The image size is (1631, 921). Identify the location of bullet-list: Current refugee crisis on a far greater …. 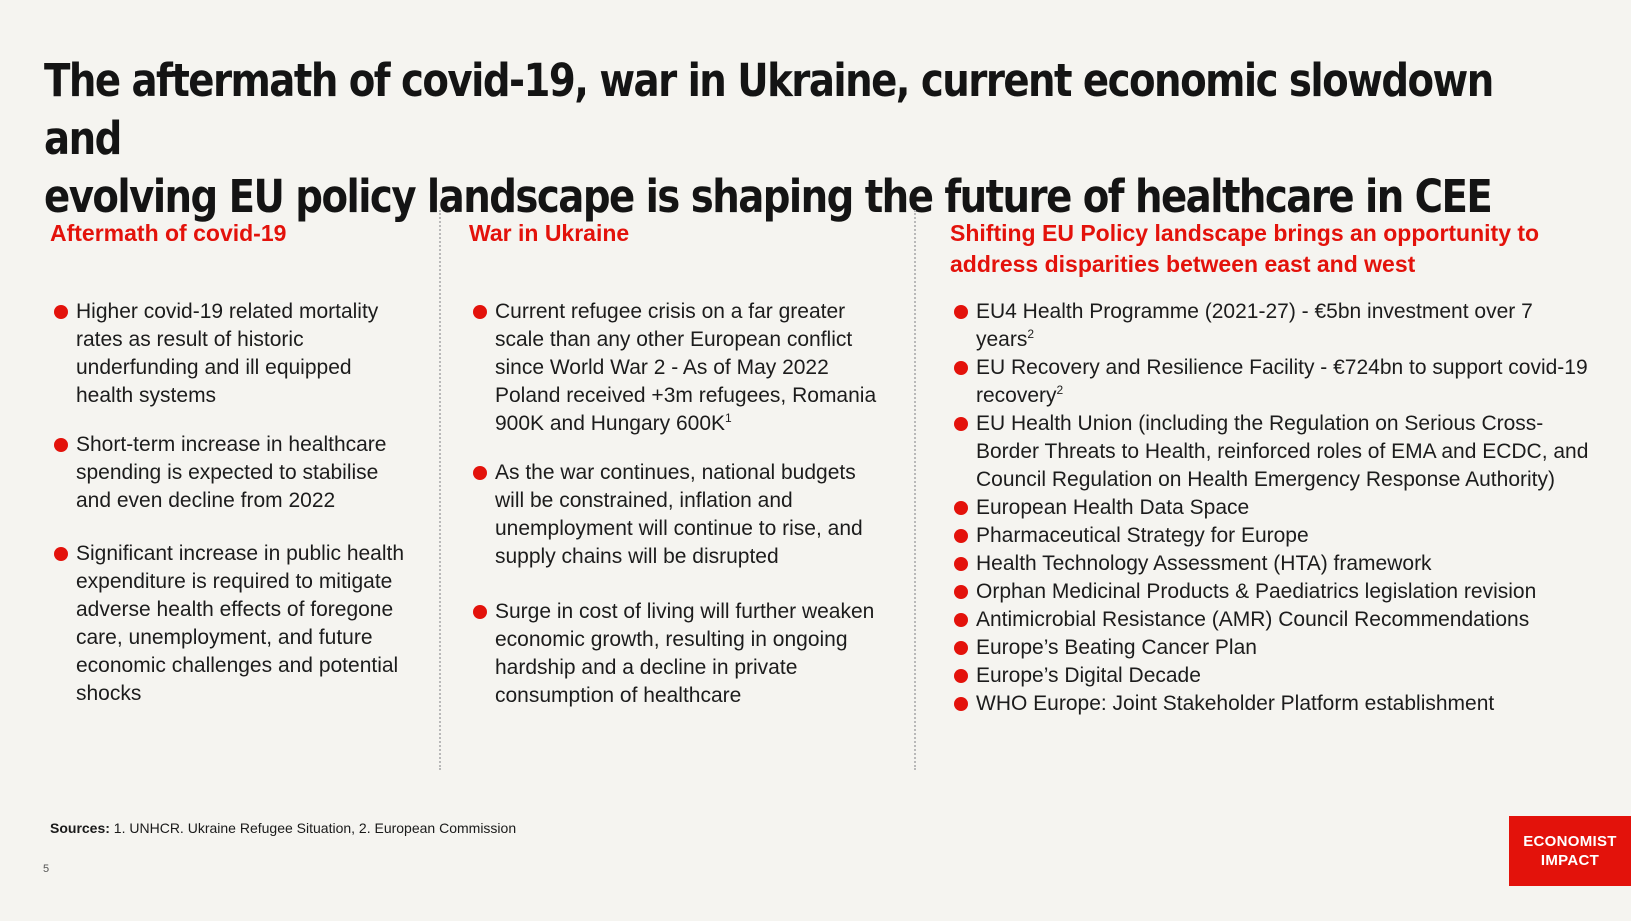
(679, 504).